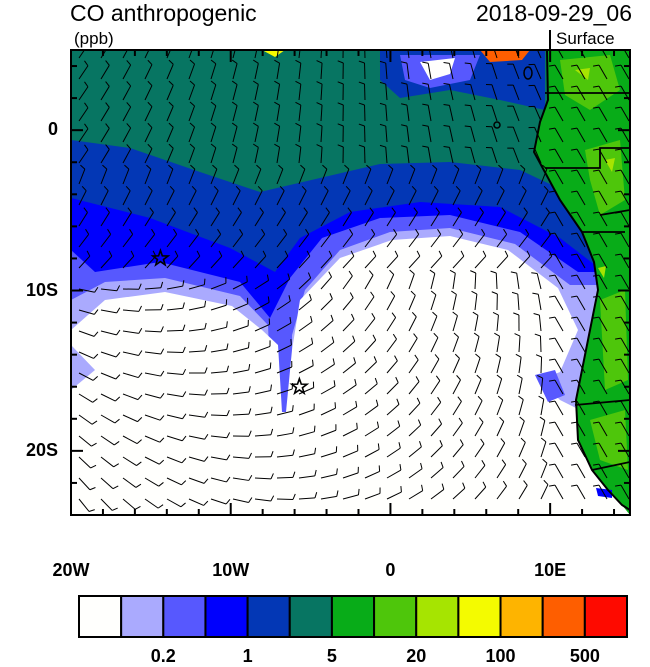 This screenshot has width=650, height=667. I want to click on colorbar-label: 100, so click(500, 656).